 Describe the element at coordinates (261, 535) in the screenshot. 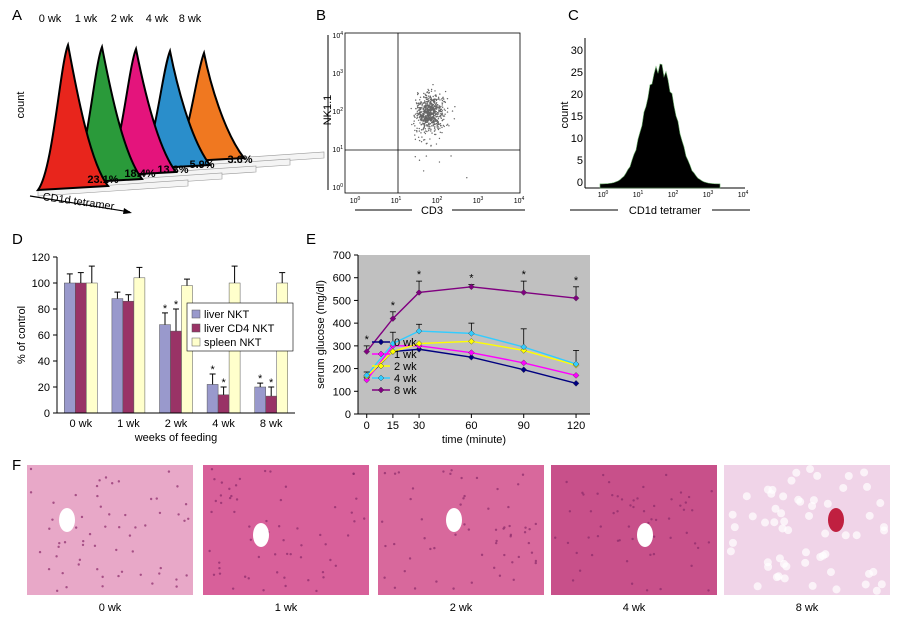

I see `vessel` at that location.